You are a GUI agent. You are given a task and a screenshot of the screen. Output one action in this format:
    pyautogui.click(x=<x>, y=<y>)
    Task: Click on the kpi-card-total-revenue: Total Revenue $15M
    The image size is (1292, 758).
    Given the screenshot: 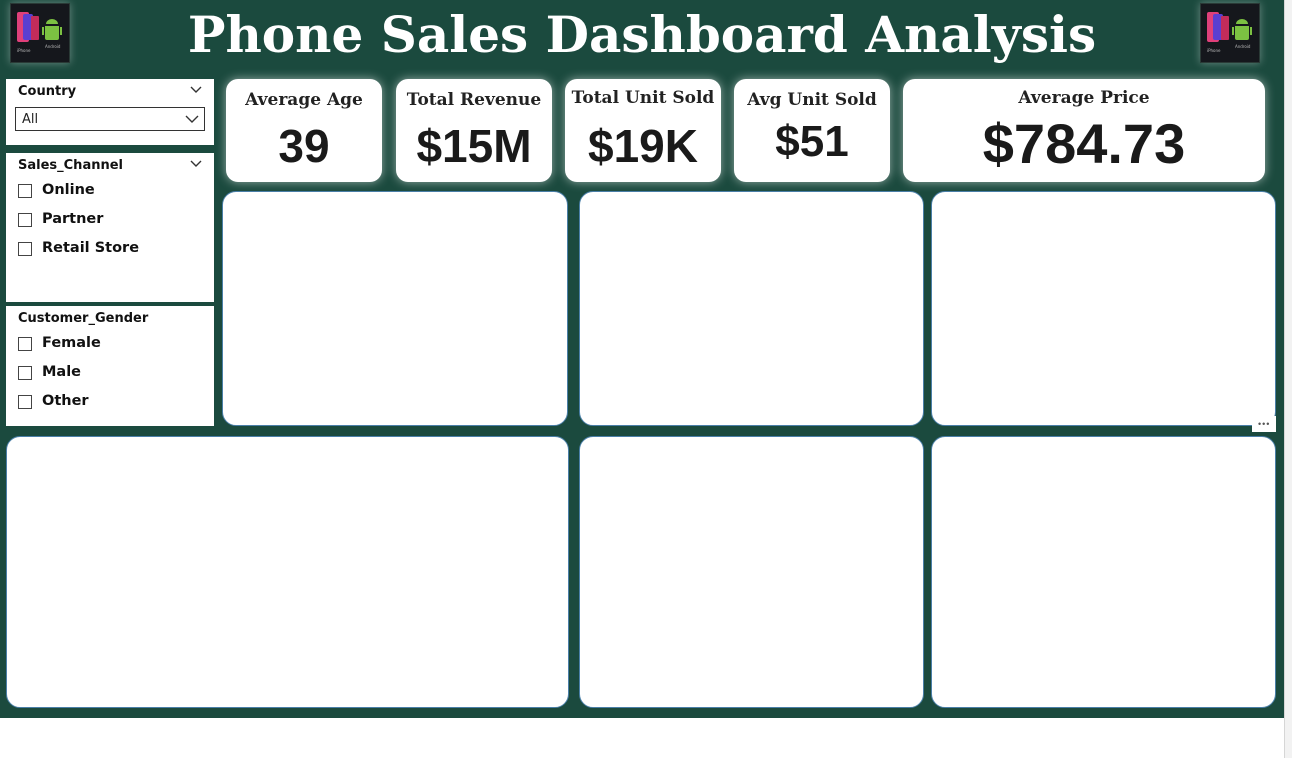 What is the action you would take?
    pyautogui.click(x=474, y=130)
    